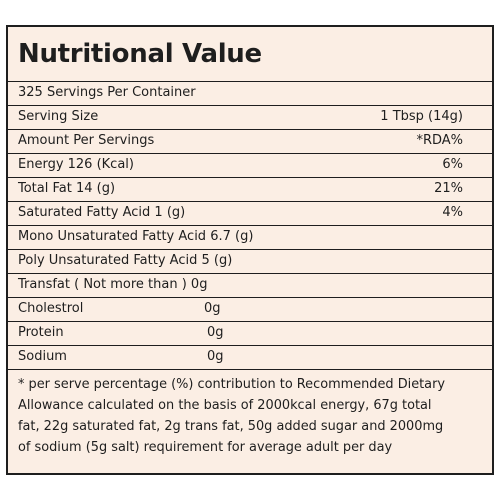 The image size is (500, 500). I want to click on servings-per-container: 325 Servings Per Container, so click(107, 92).